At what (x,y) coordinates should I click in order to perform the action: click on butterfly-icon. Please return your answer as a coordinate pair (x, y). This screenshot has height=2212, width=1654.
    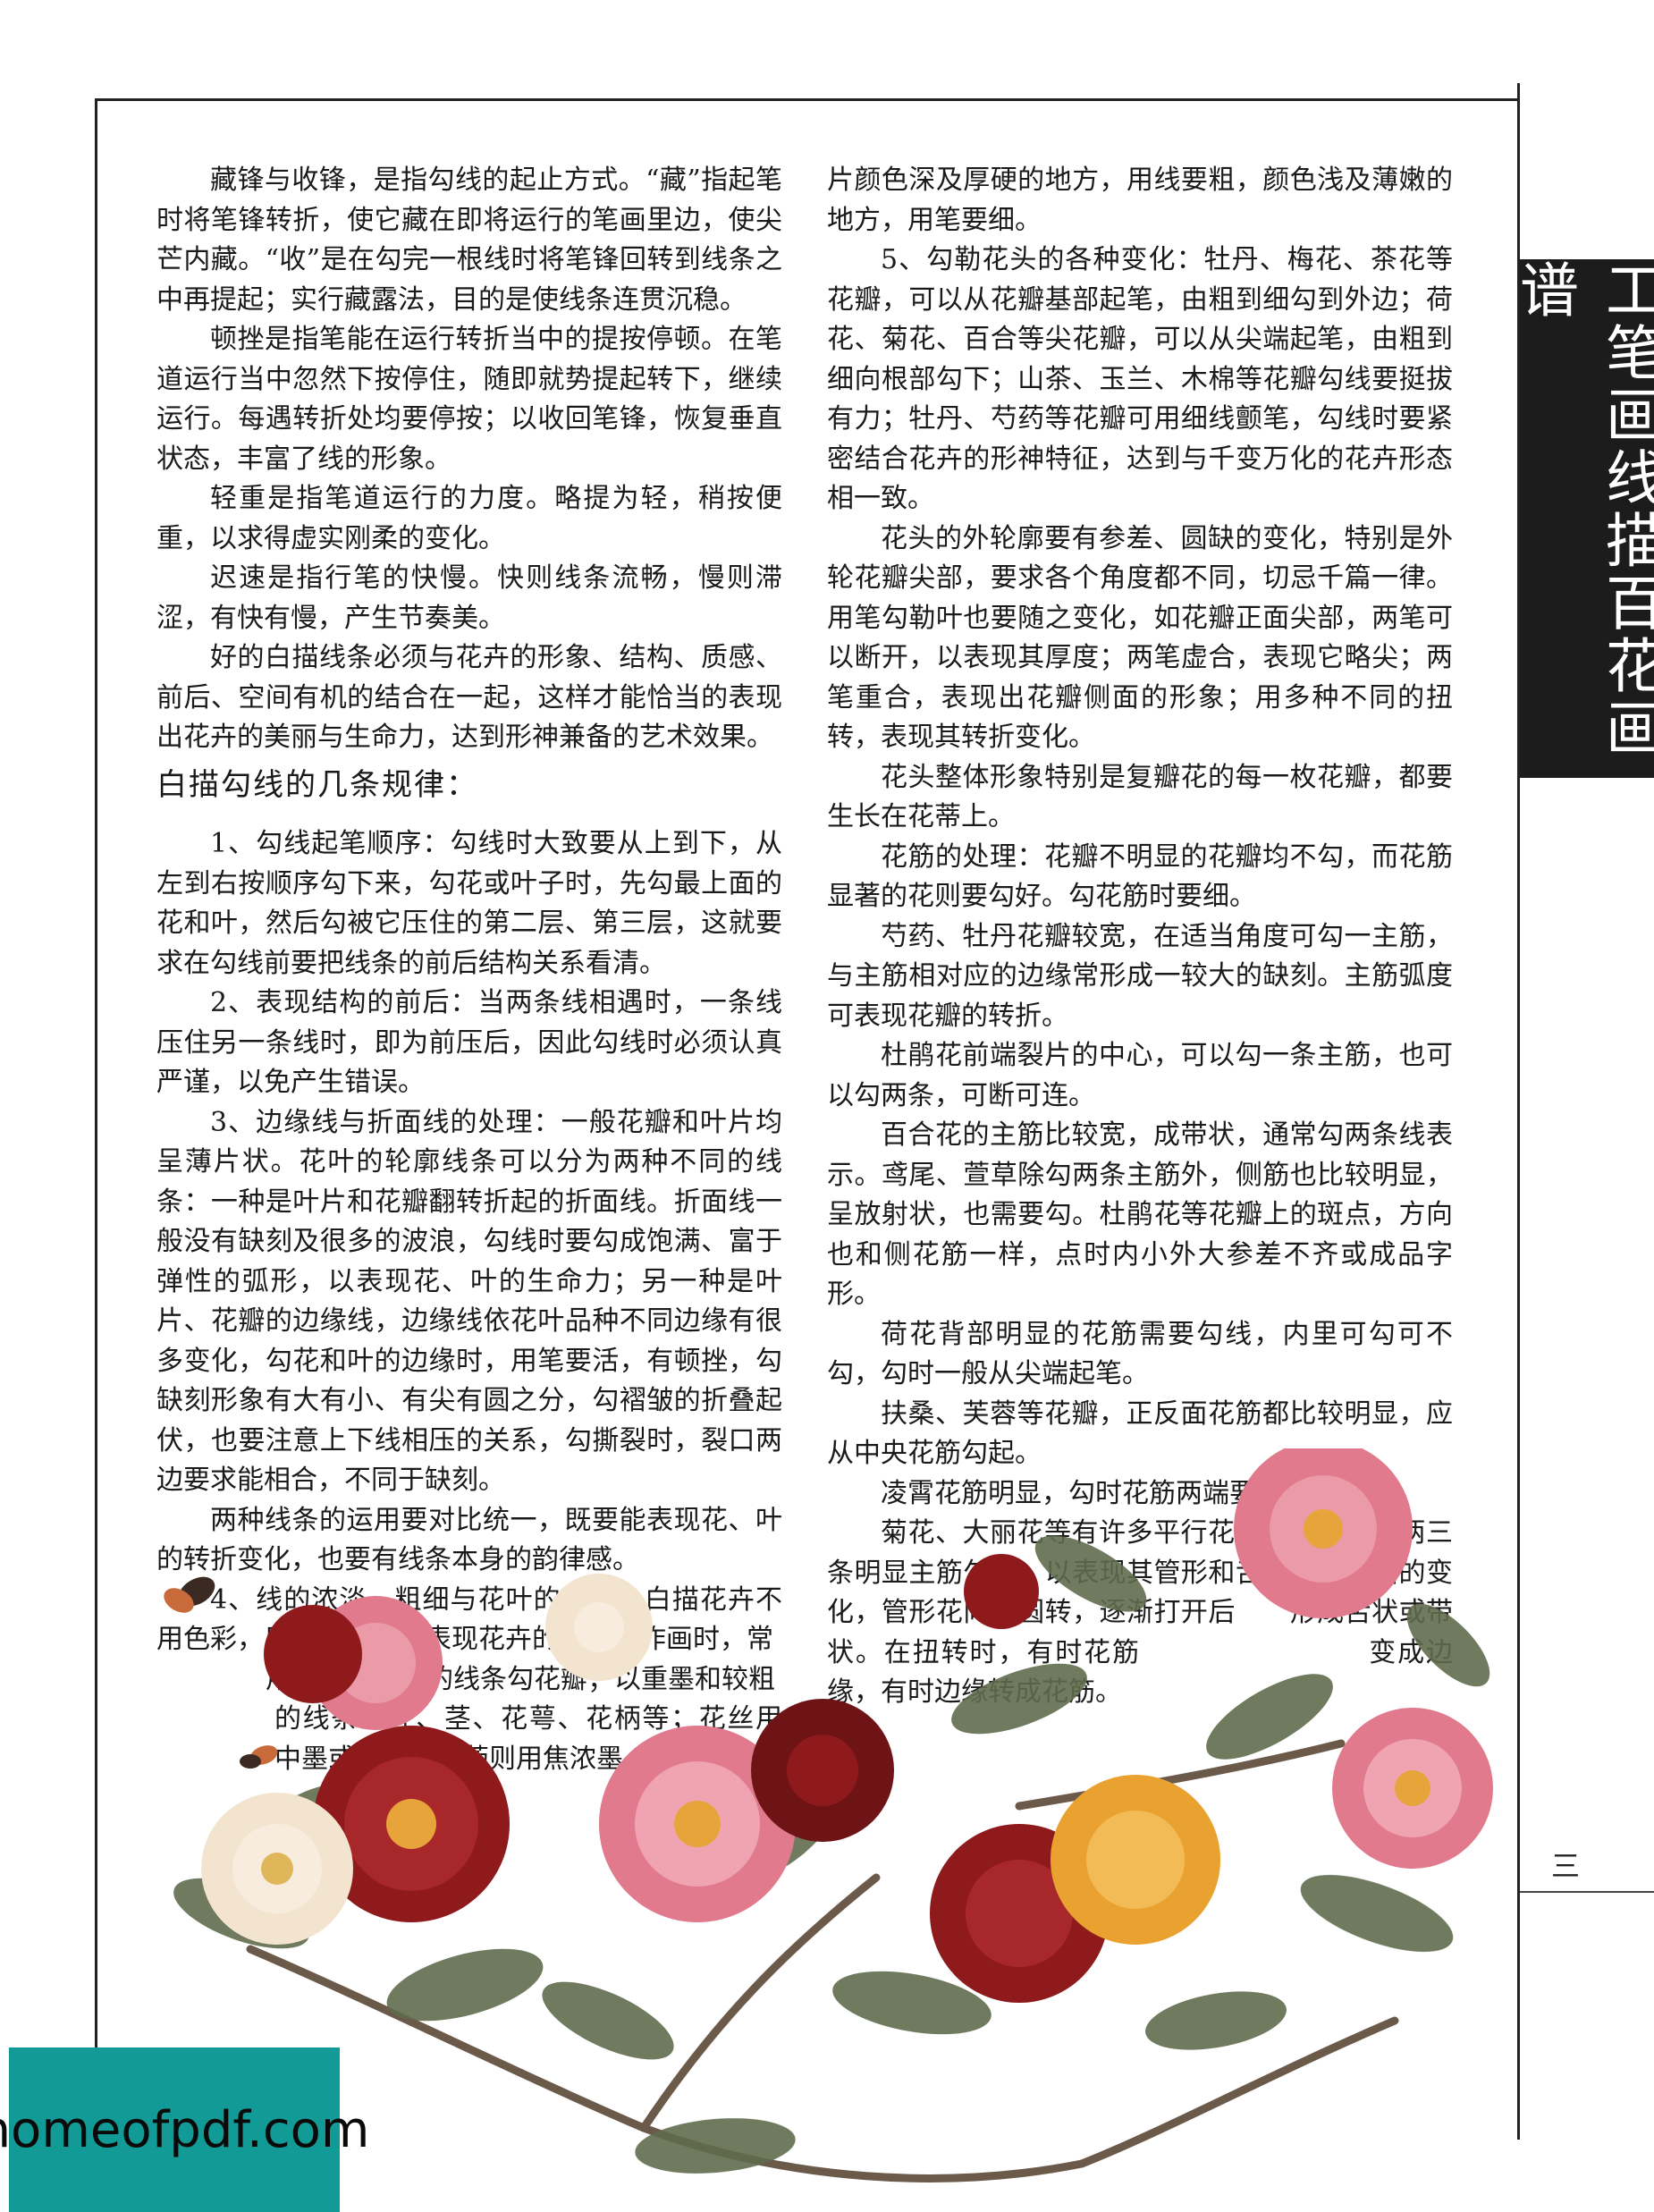
    Looking at the image, I should click on (189, 1594).